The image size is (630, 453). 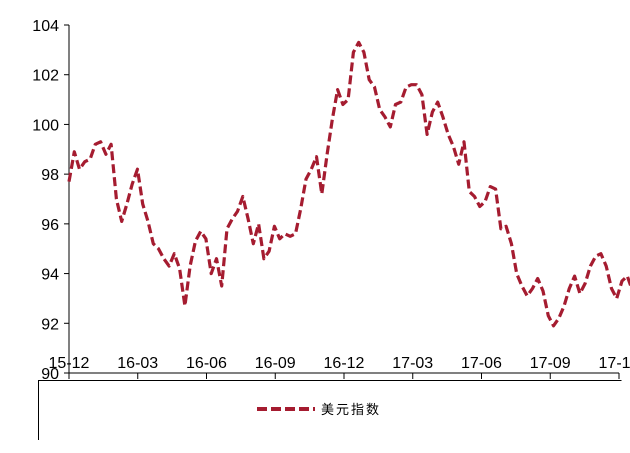 What do you see at coordinates (614, 363) in the screenshot?
I see `x-tick-label: 17-12` at bounding box center [614, 363].